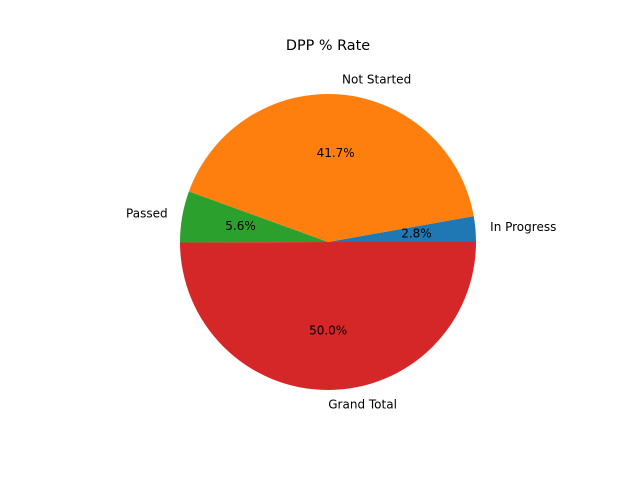 The image size is (640, 480). What do you see at coordinates (147, 214) in the screenshot?
I see `slice-label-passed: Passed` at bounding box center [147, 214].